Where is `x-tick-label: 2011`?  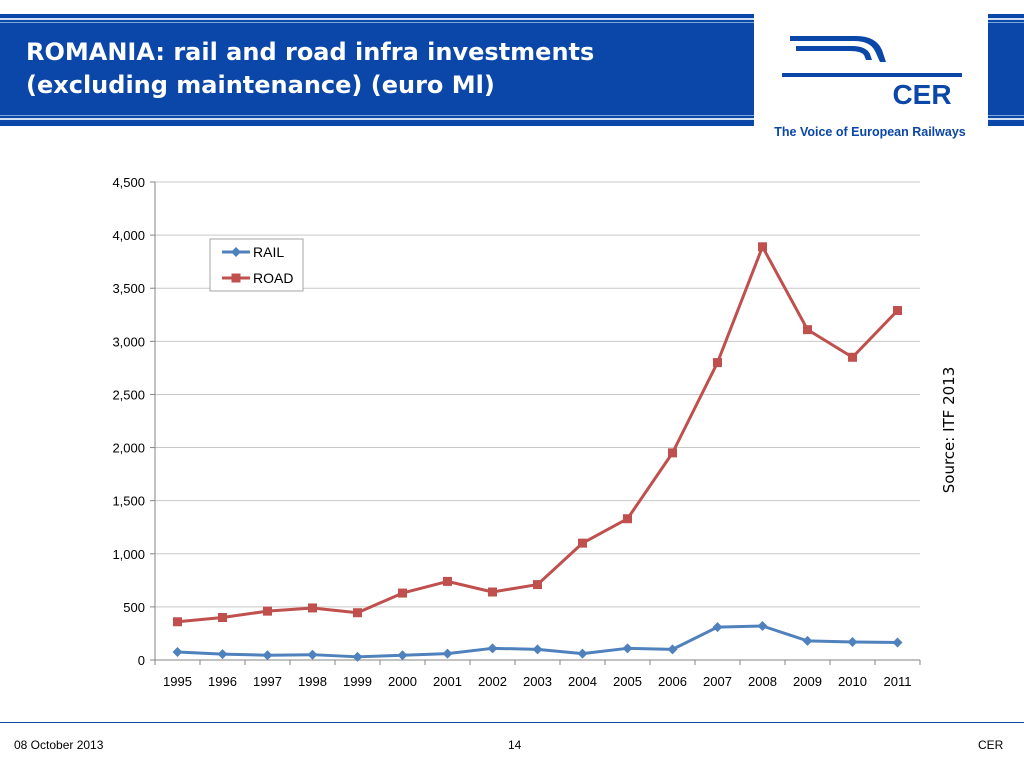
x-tick-label: 2011 is located at coordinates (898, 681).